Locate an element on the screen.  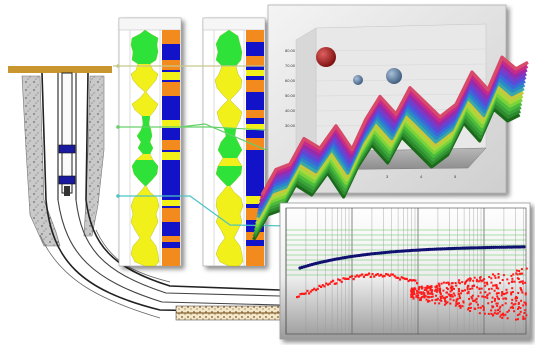
packer is located at coordinates (67, 180).